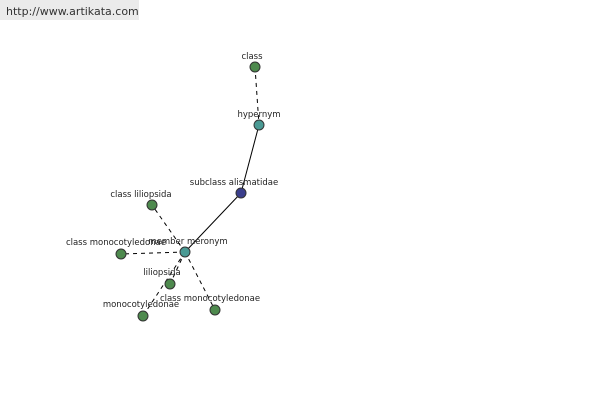 Image resolution: width=600 pixels, height=400 pixels. I want to click on node-label: class liliopsida, so click(140, 195).